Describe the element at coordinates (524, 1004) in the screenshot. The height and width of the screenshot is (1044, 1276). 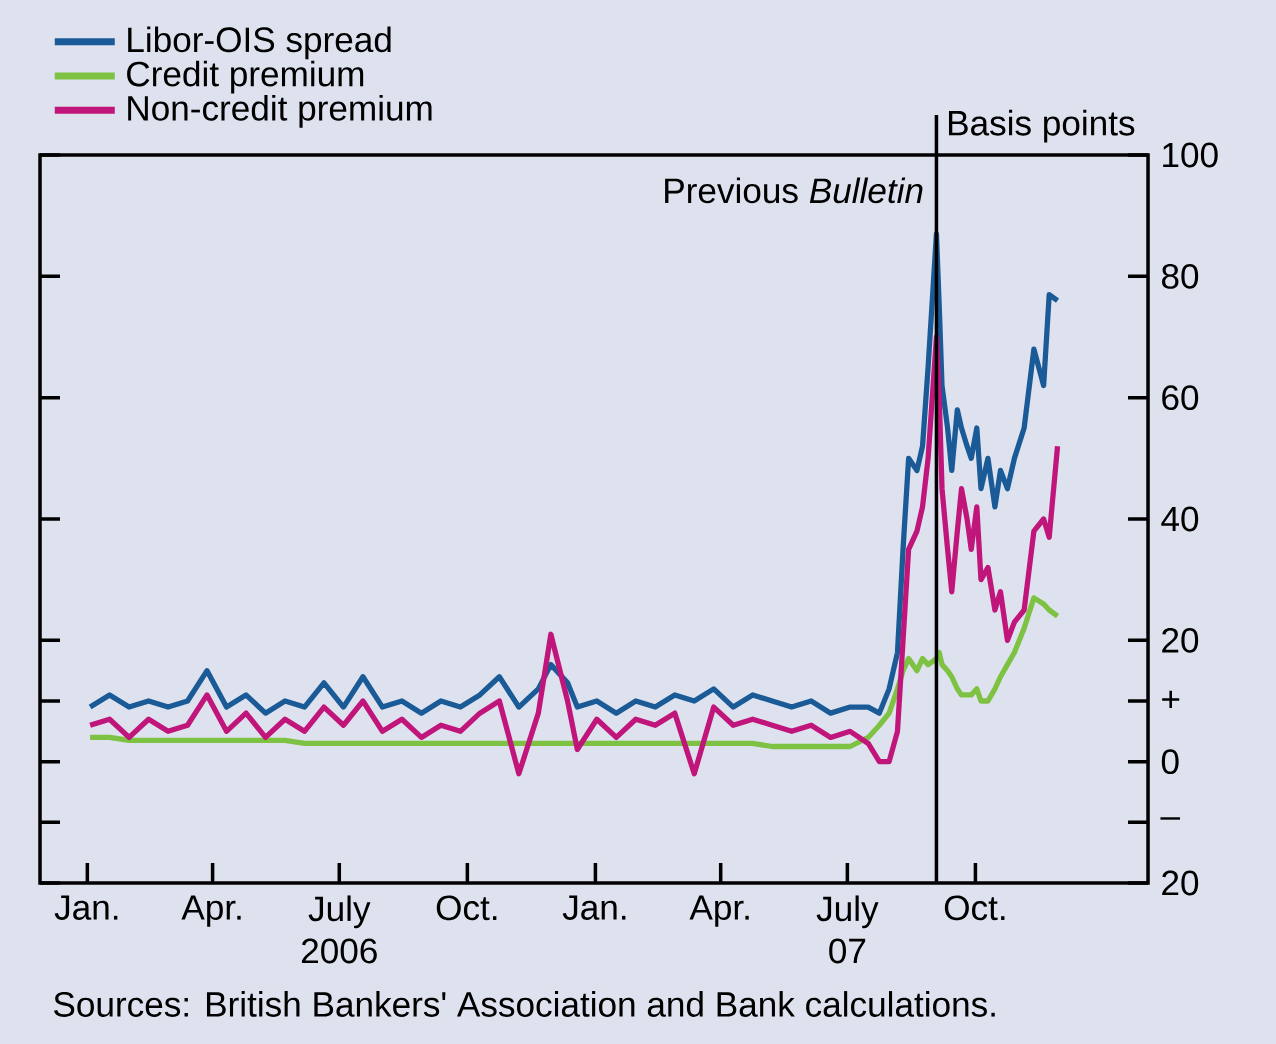
I see `source-note: Sources: British Bankers' Association and Bank calculations.` at that location.